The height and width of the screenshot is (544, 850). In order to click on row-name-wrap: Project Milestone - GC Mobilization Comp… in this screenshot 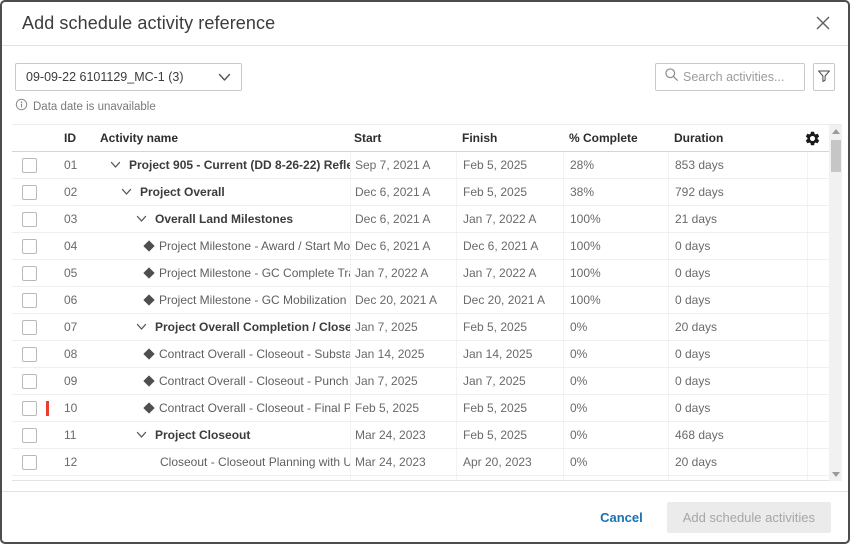, I will do `click(225, 300)`.